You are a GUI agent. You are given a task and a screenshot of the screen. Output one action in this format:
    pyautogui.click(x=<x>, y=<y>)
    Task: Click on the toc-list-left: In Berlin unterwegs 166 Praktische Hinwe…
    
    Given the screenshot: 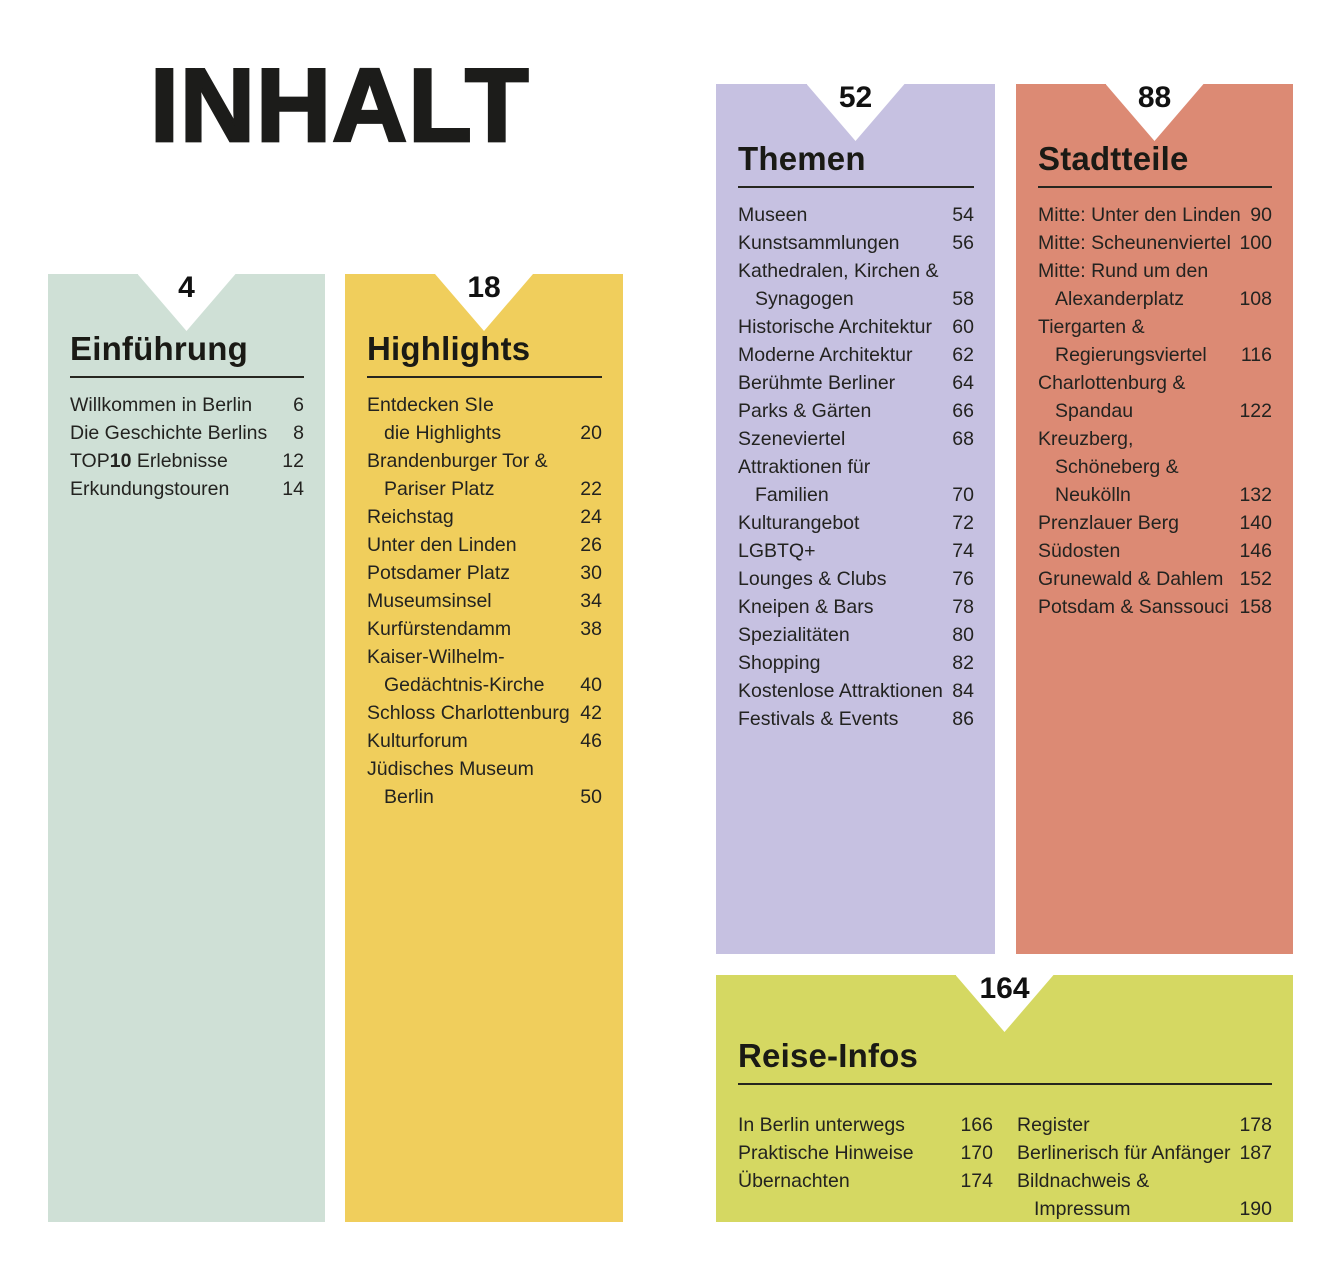 What is the action you would take?
    pyautogui.click(x=865, y=1167)
    